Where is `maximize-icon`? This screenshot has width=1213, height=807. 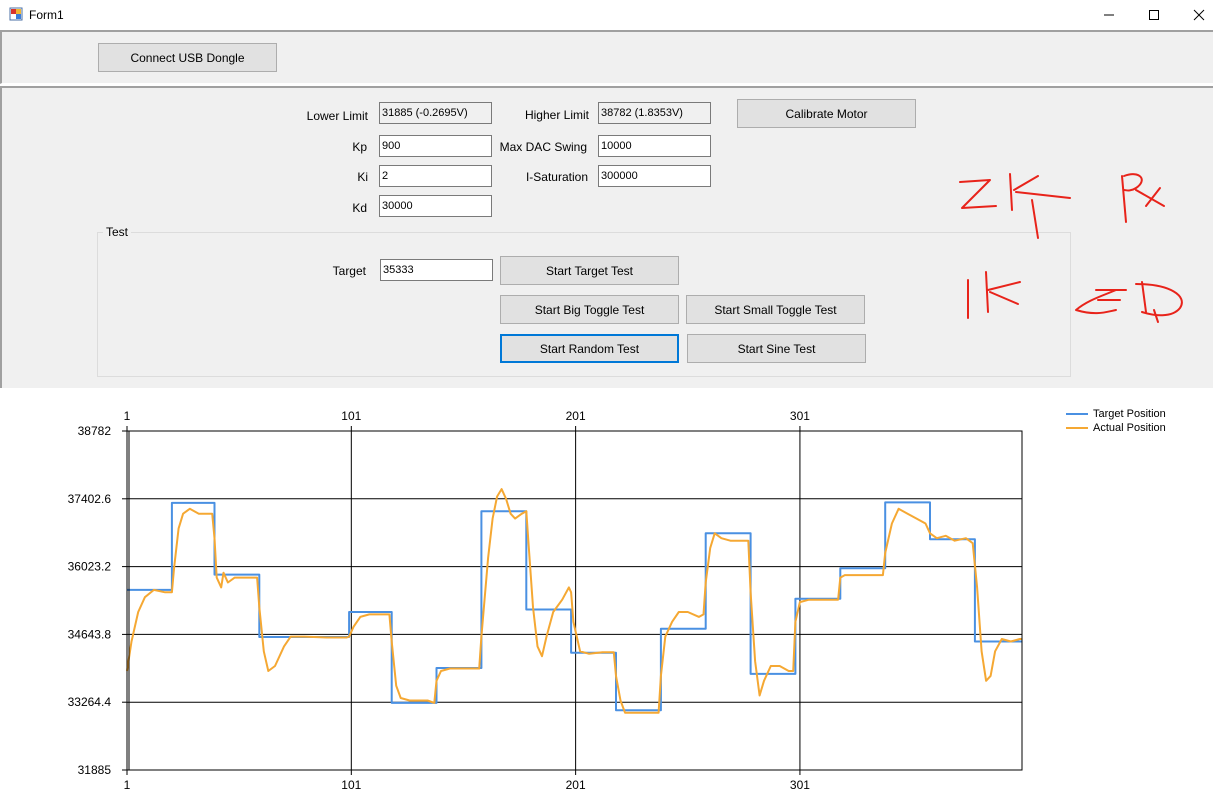 maximize-icon is located at coordinates (1154, 15).